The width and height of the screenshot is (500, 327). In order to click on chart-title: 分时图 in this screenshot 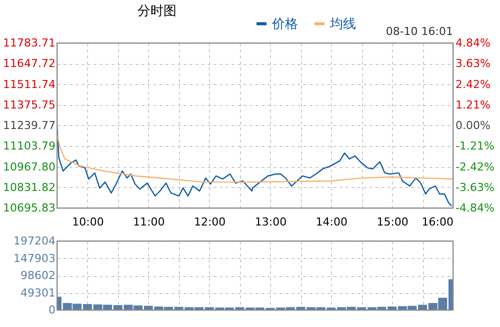, I will do `click(157, 11)`.